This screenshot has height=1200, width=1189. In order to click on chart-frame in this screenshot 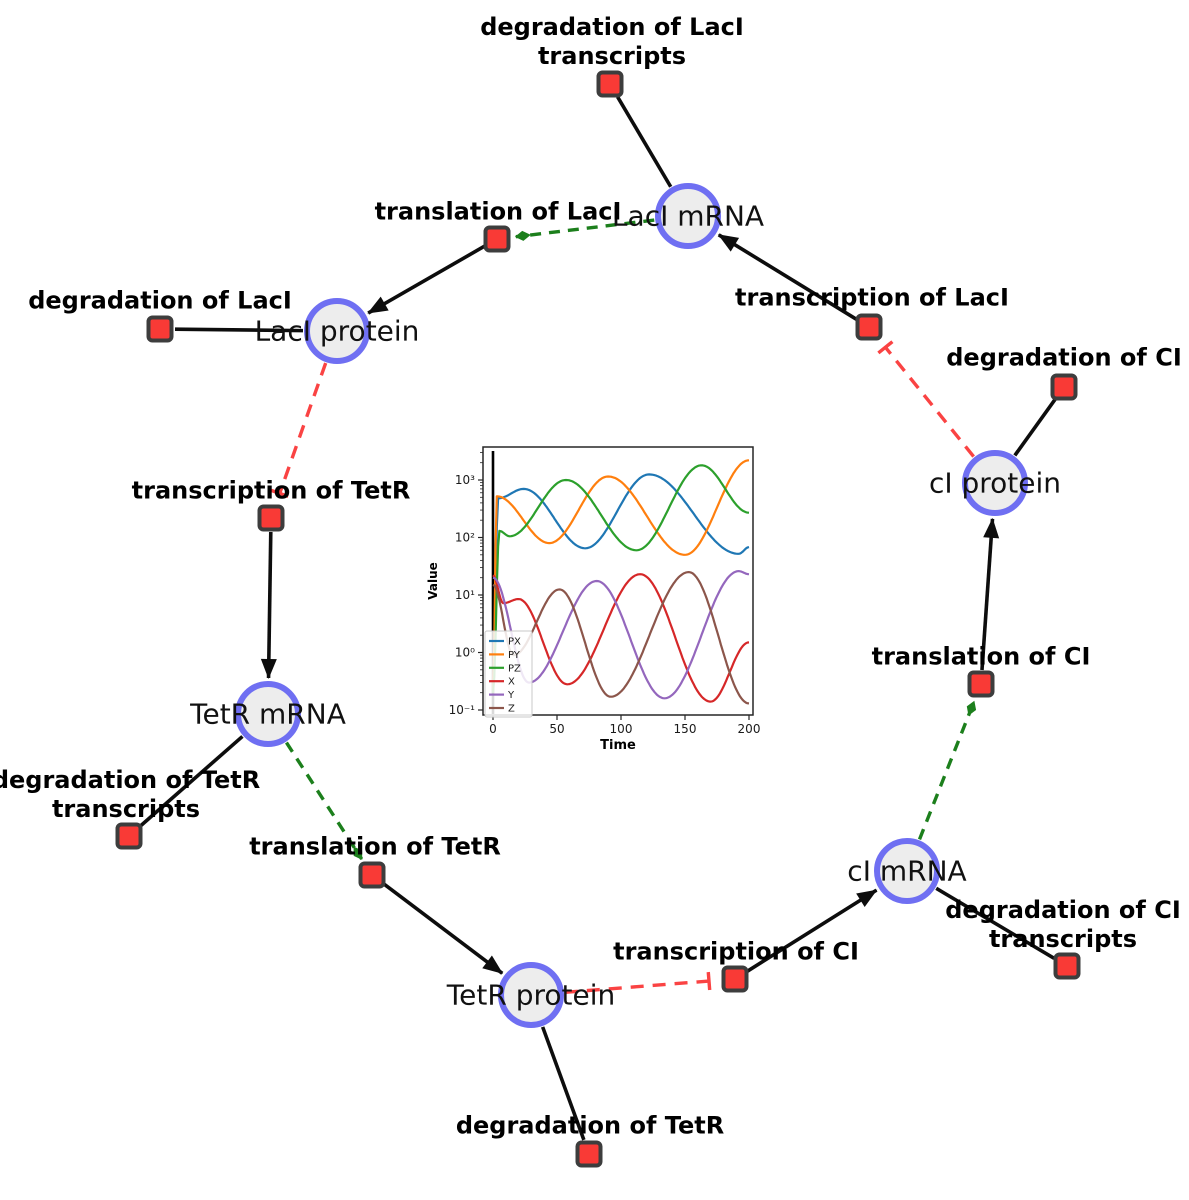, I will do `click(618, 581)`.